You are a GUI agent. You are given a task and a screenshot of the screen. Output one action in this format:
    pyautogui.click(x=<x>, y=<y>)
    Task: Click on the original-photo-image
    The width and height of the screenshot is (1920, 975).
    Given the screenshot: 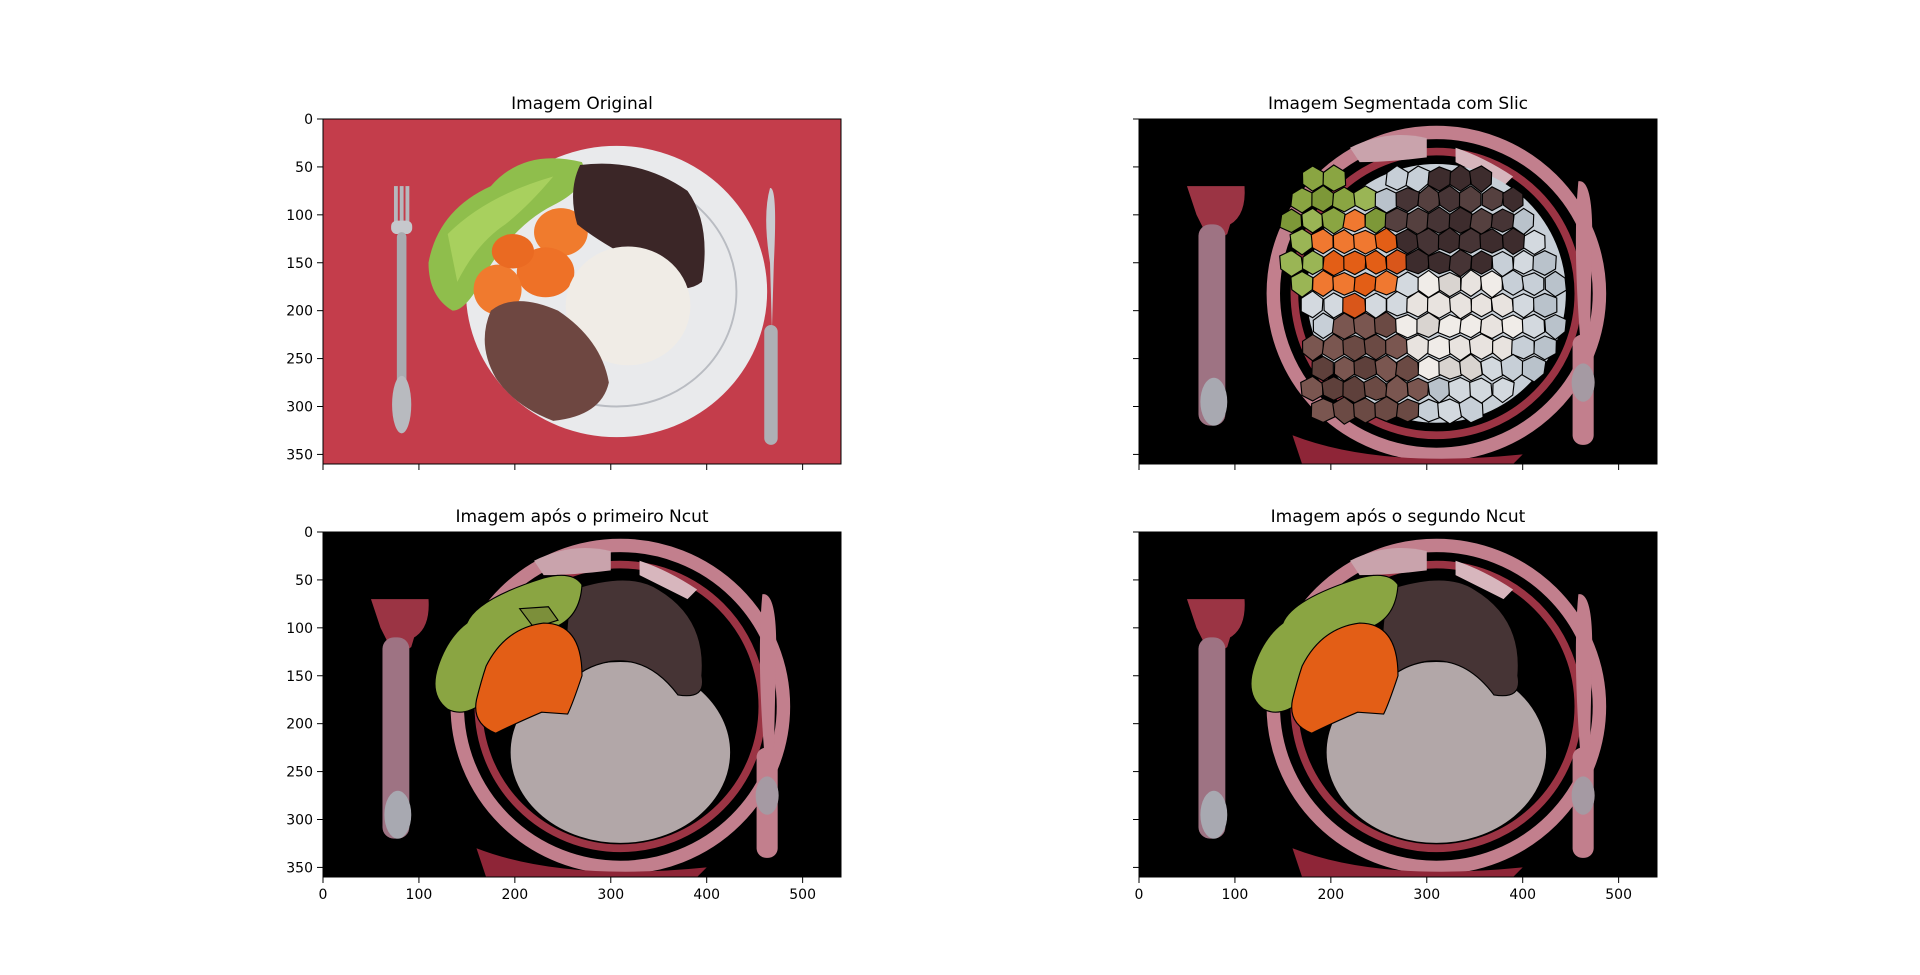 What is the action you would take?
    pyautogui.click(x=582, y=291)
    